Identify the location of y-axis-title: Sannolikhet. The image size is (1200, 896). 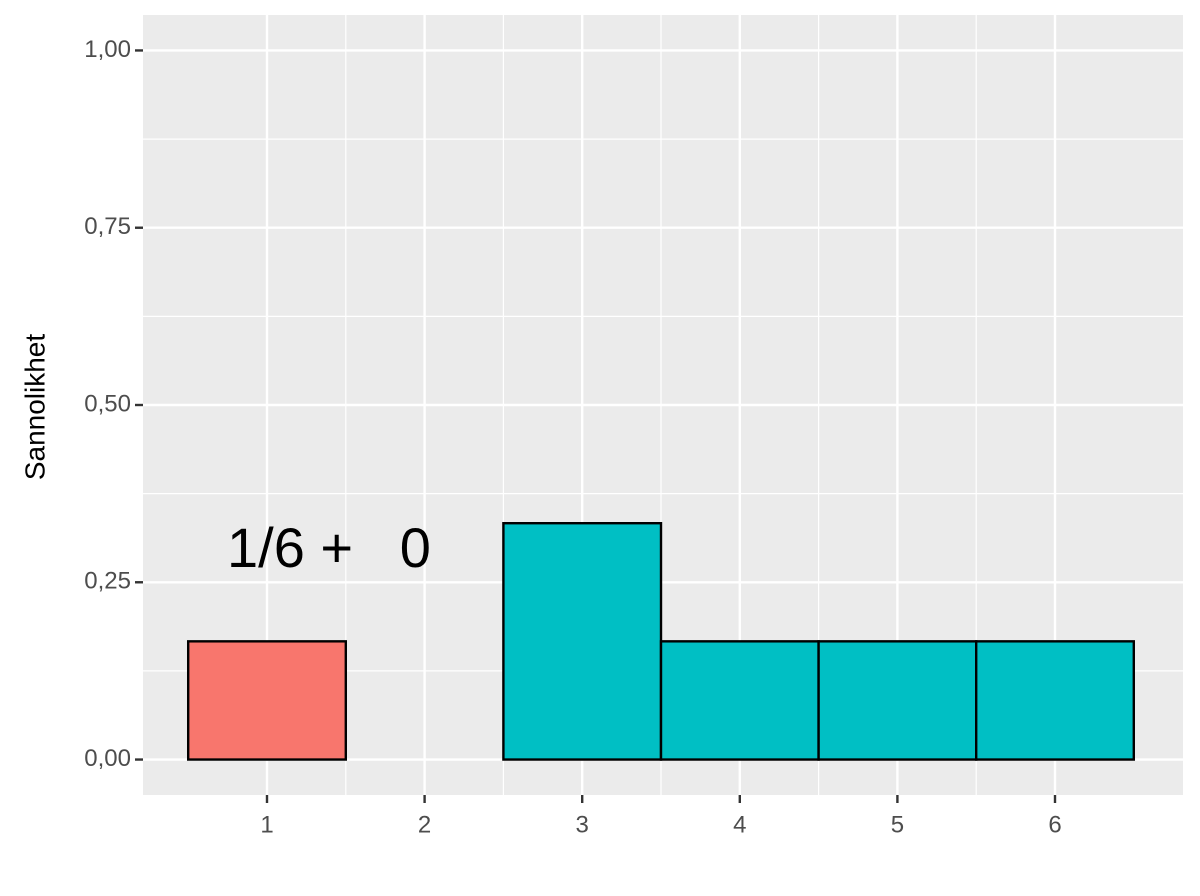
(34, 407).